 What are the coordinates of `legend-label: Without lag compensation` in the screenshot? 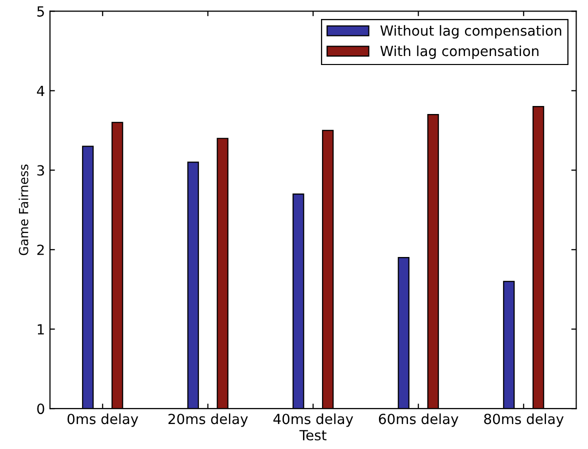 It's located at (471, 32).